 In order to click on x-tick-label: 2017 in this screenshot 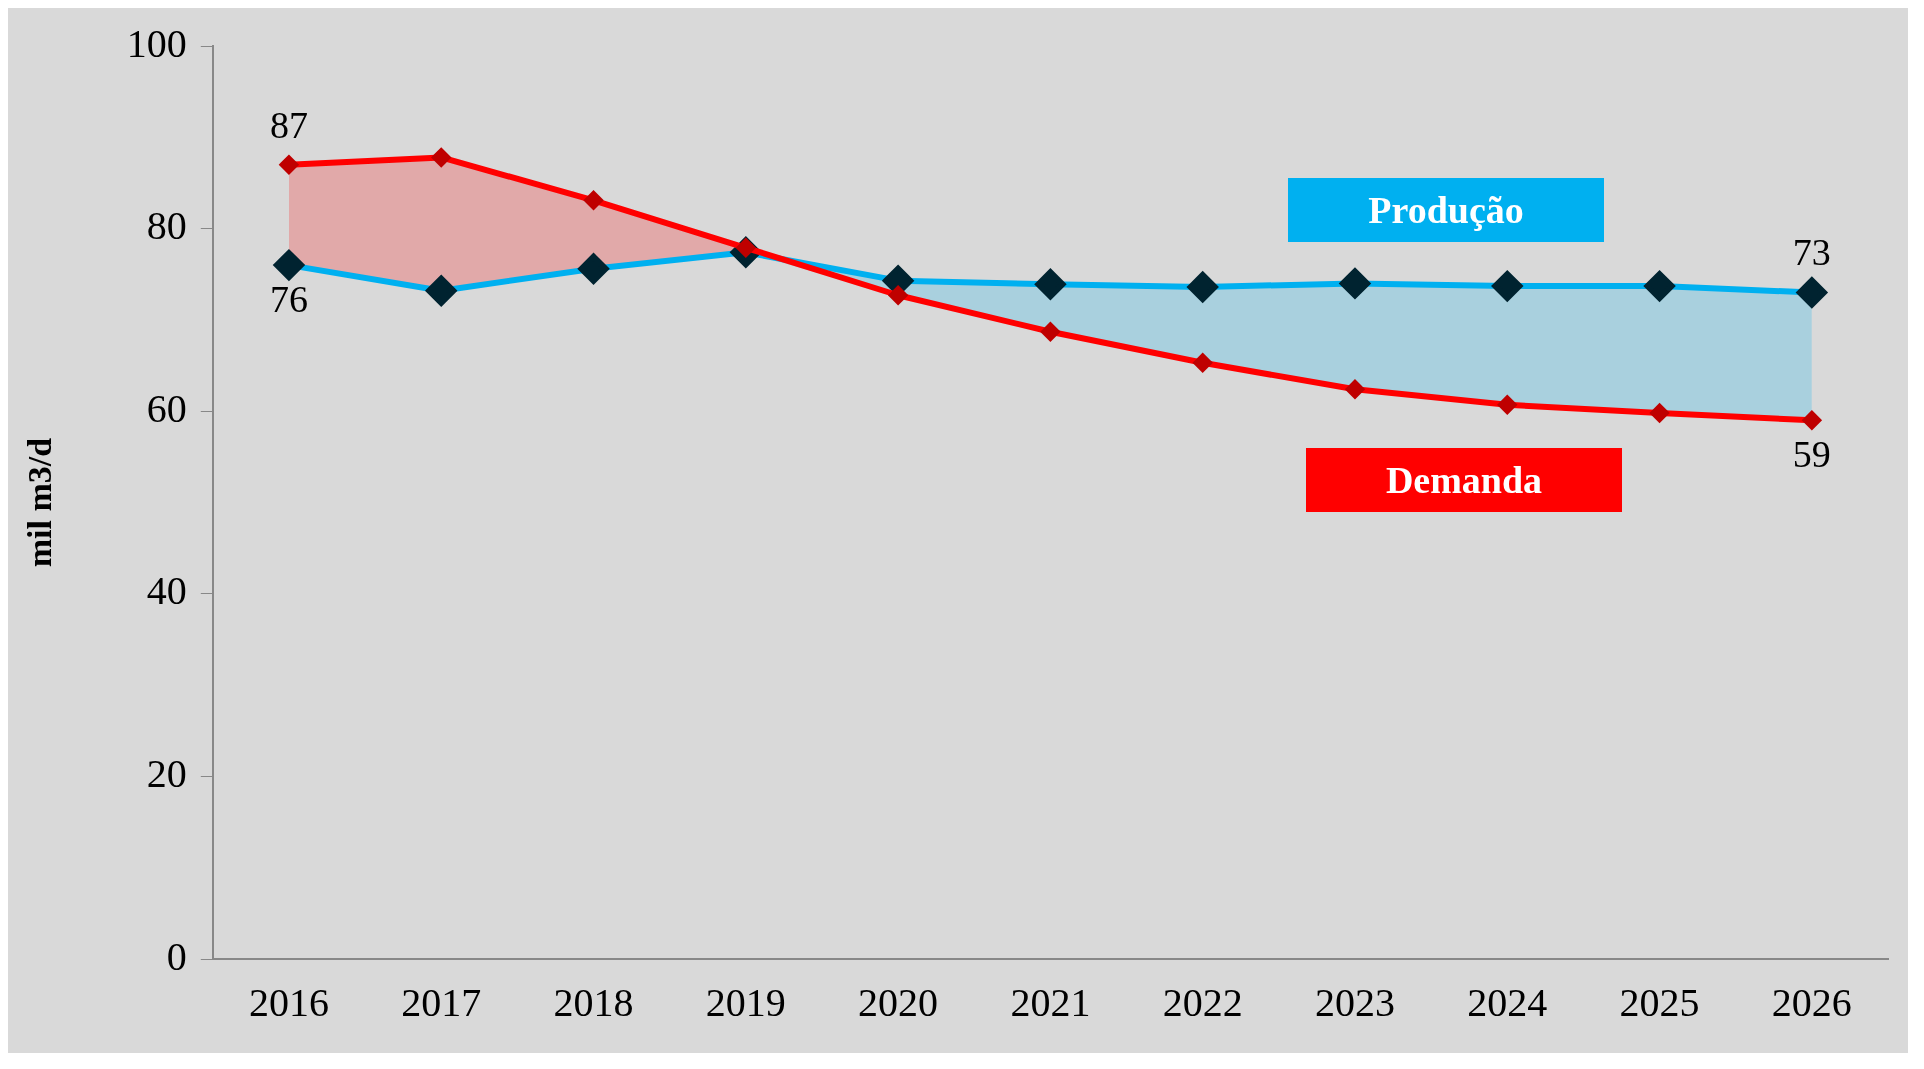, I will do `click(441, 1002)`.